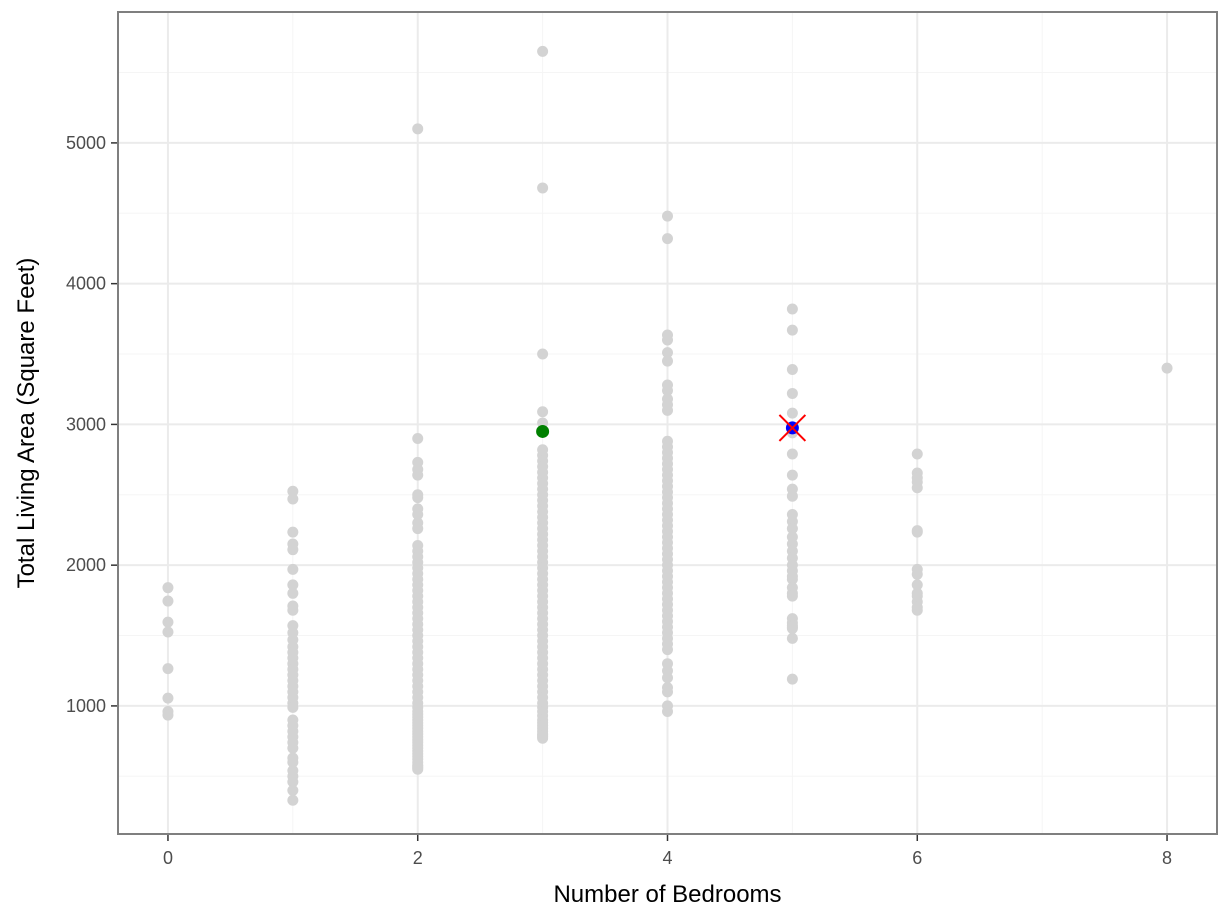  Describe the element at coordinates (168, 858) in the screenshot. I see `x-tick-label: 0` at that location.